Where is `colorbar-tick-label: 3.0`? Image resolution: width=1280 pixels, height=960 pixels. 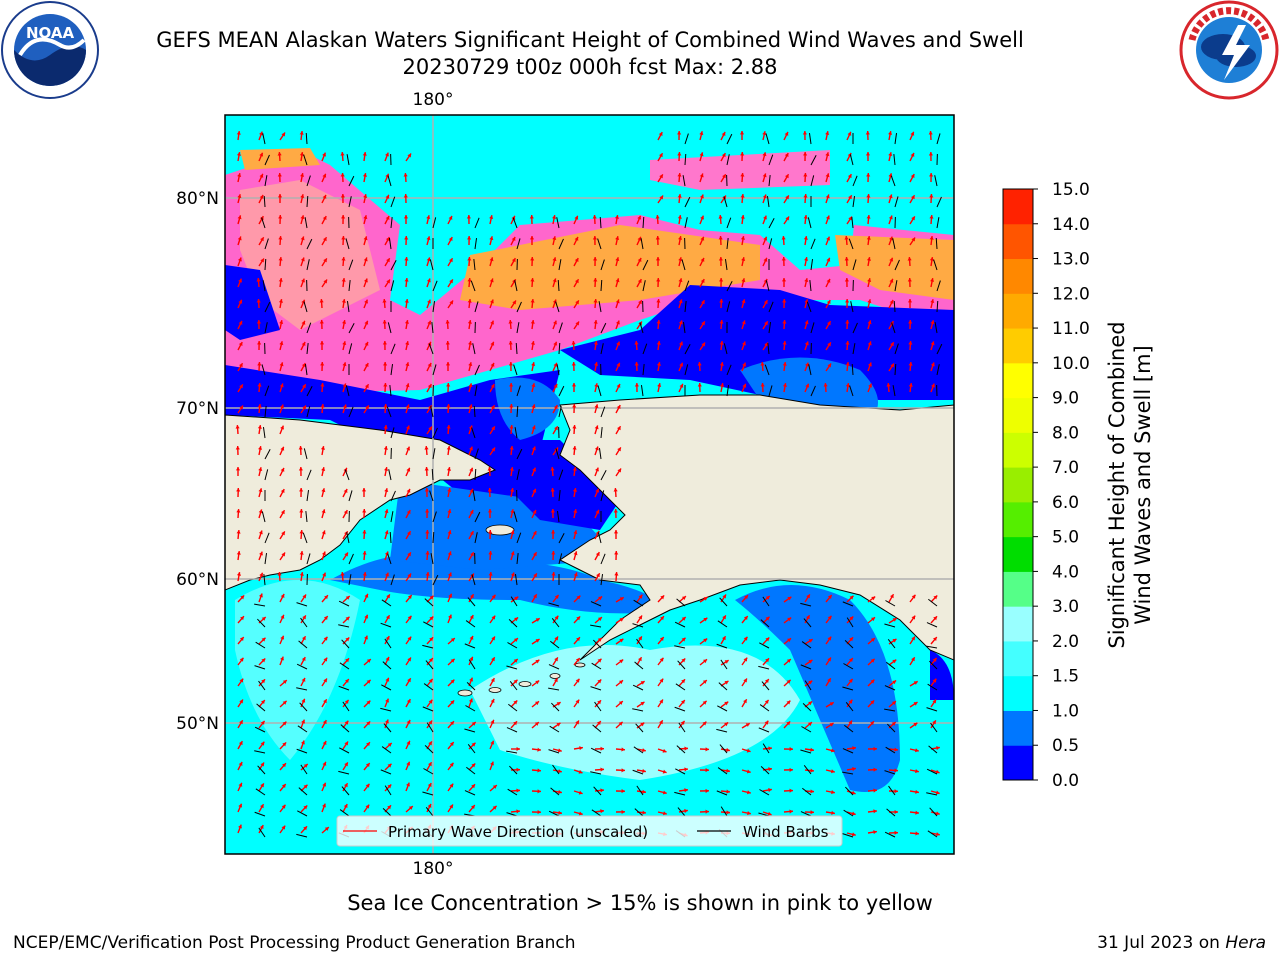
colorbar-tick-label: 3.0 is located at coordinates (1065, 607).